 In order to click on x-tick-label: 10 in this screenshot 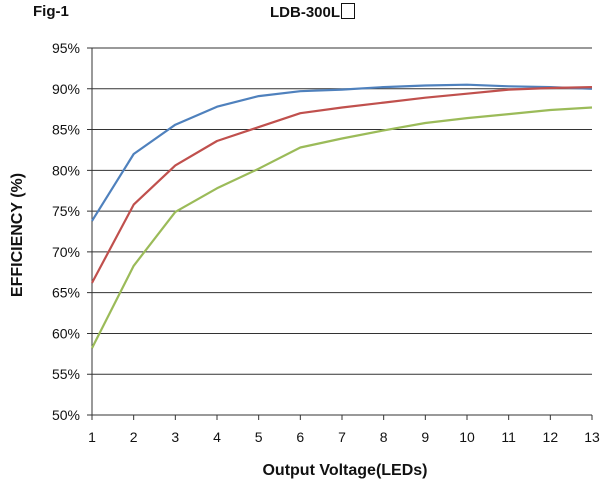, I will do `click(467, 437)`.